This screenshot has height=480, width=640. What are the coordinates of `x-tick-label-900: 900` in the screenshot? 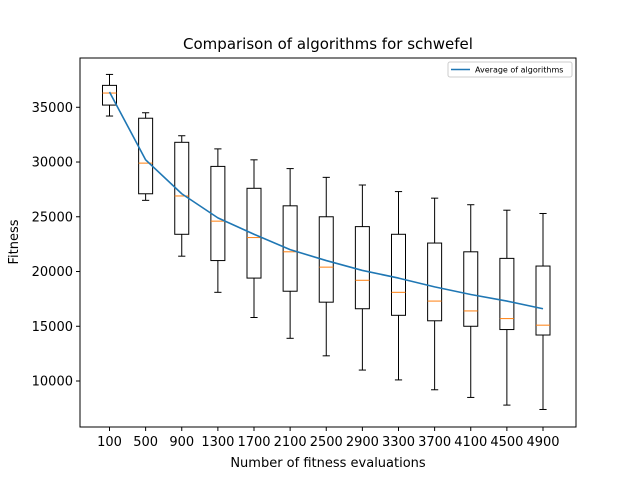 It's located at (181, 442).